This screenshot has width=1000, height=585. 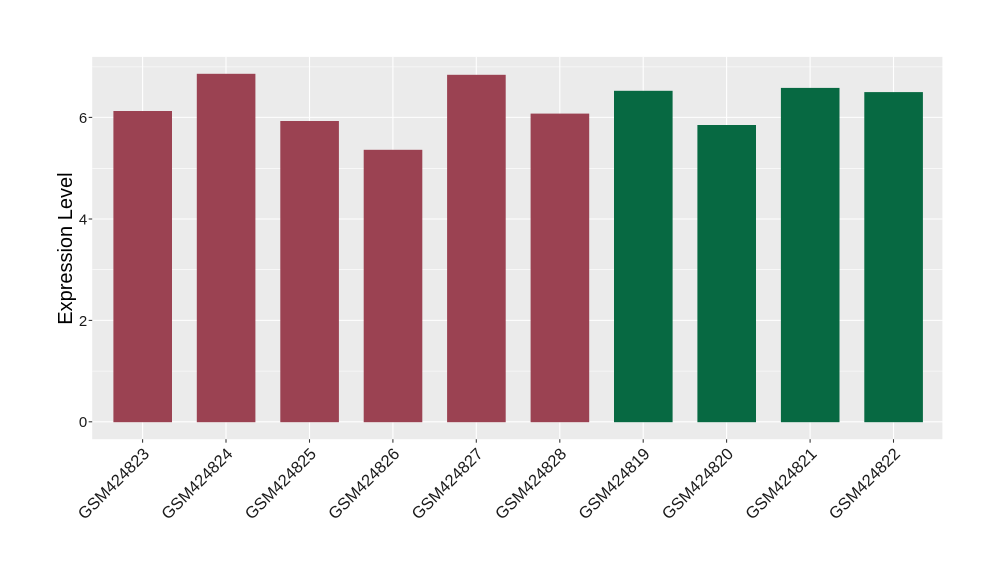 I want to click on svg-text: Expression Level, so click(x=66, y=248).